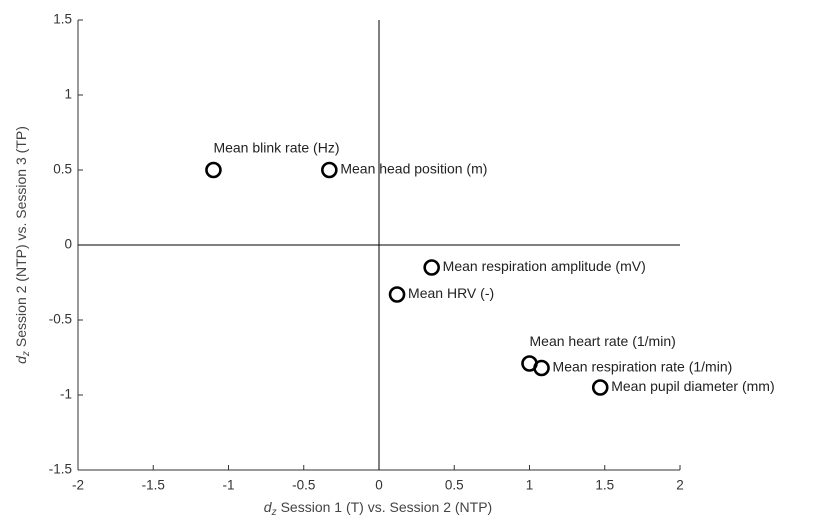 This screenshot has width=816, height=520. Describe the element at coordinates (643, 367) in the screenshot. I see `point-label: Mean respiration rate (1/min)` at that location.